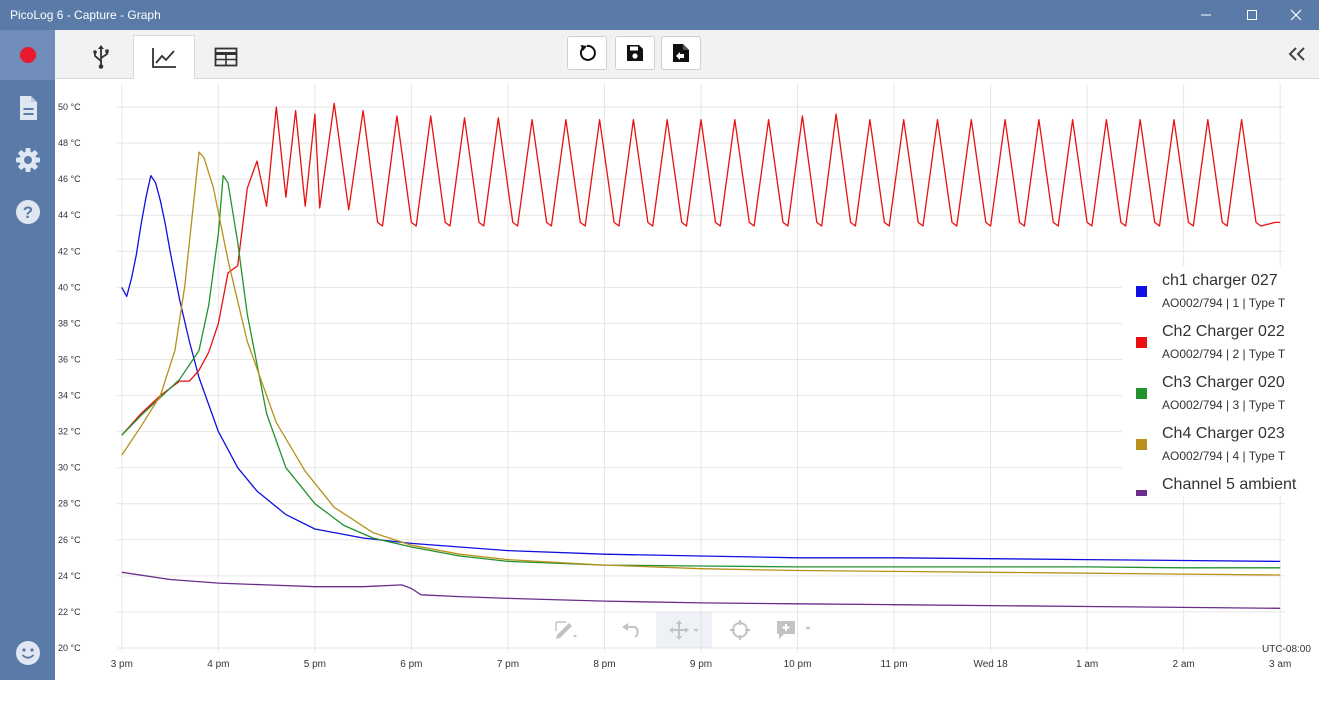 The height and width of the screenshot is (707, 1319). I want to click on y-tick-label: 24 °C, so click(69, 576).